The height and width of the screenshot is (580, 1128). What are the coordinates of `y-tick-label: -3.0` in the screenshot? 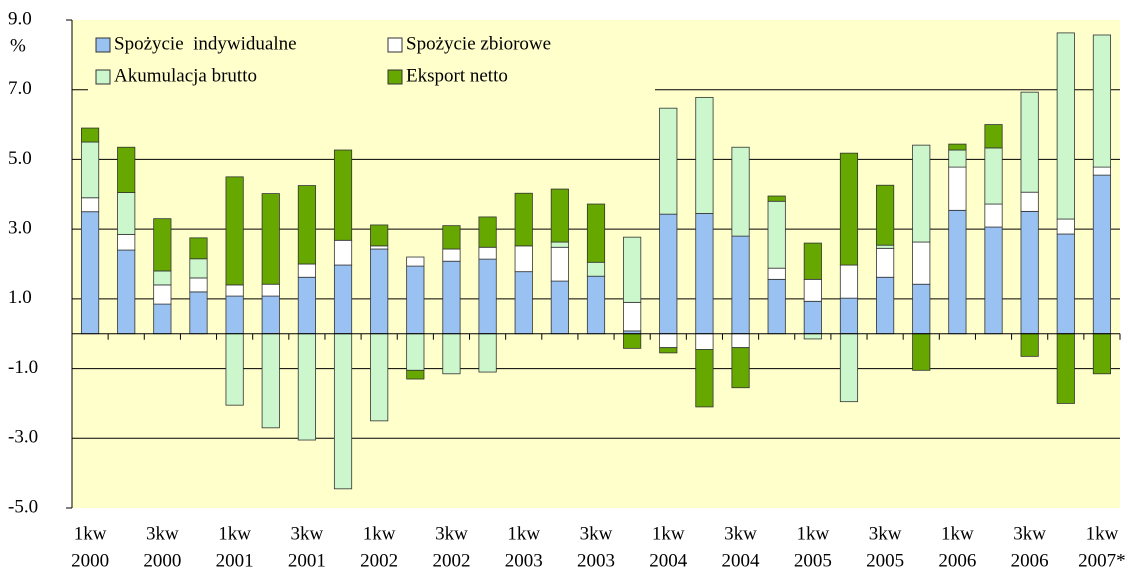 It's located at (23, 437).